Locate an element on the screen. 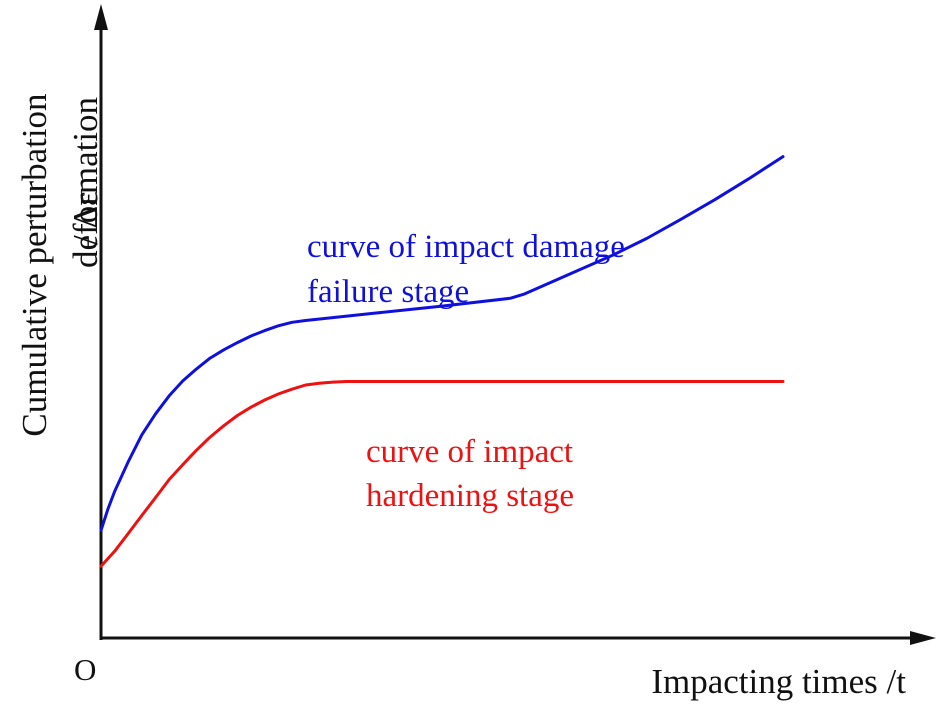 Image resolution: width=943 pixels, height=704 pixels. y-axis-label-line2: deformation is located at coordinates (85, 182).